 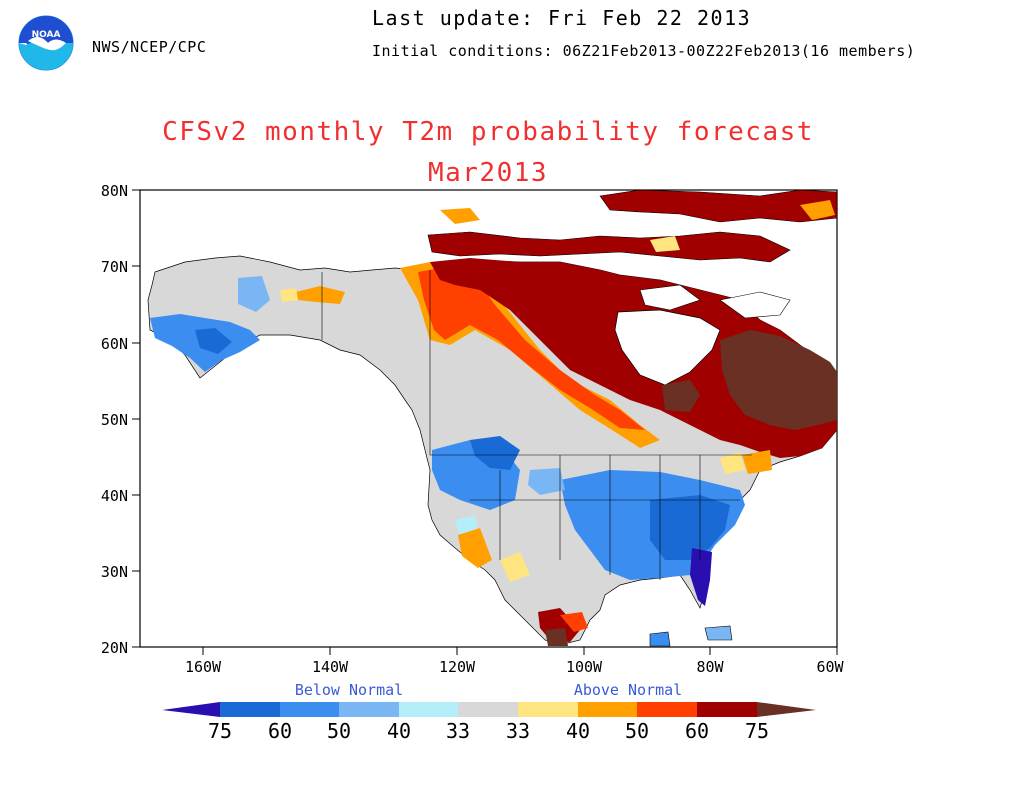 What do you see at coordinates (556, 637) in the screenshot?
I see `mexico-above-max` at bounding box center [556, 637].